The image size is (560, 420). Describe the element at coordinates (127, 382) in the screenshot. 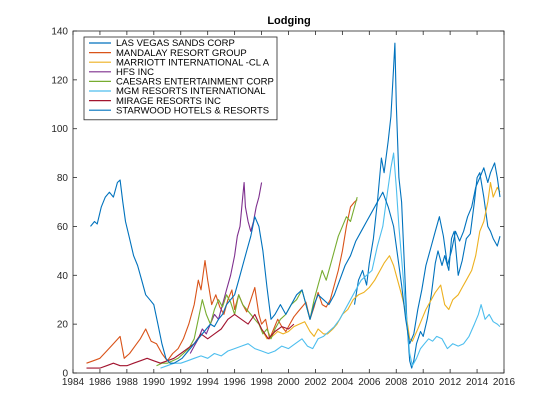

I see `x-tick-label: 1988` at that location.